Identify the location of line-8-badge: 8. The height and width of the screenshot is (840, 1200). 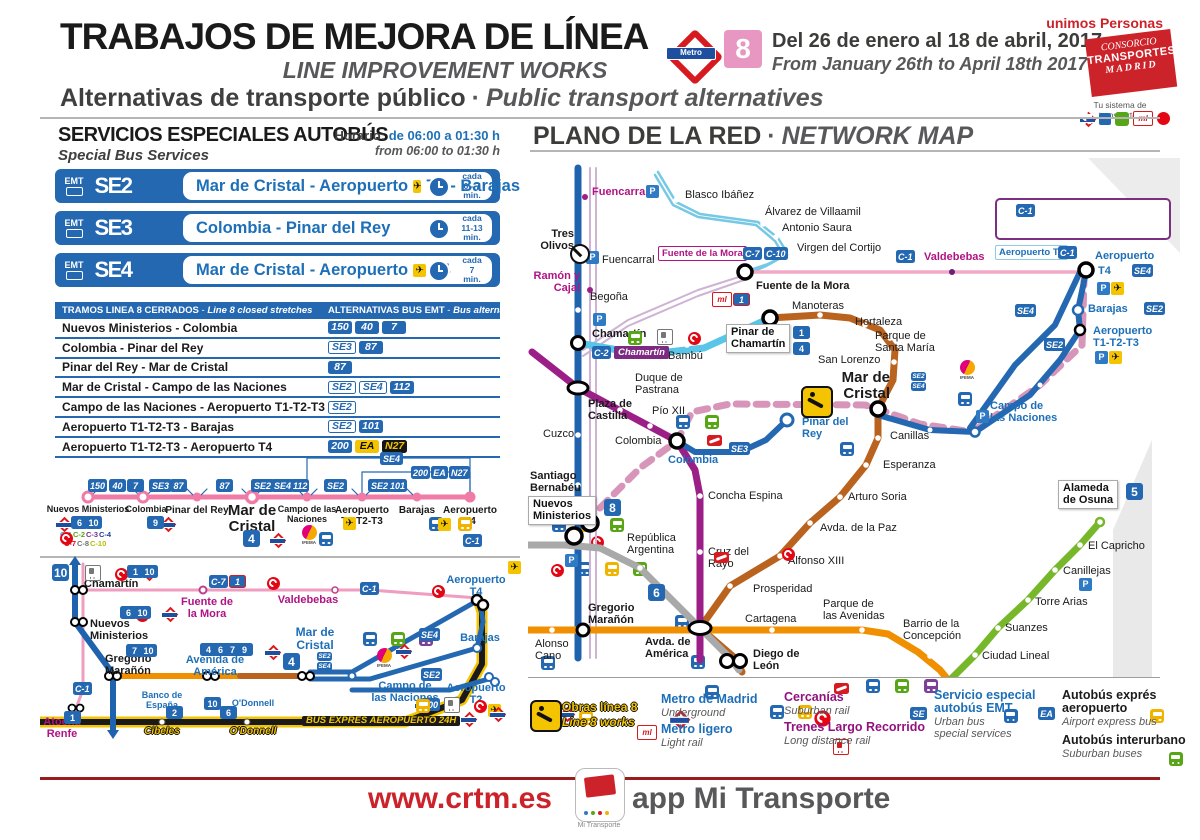
(743, 49).